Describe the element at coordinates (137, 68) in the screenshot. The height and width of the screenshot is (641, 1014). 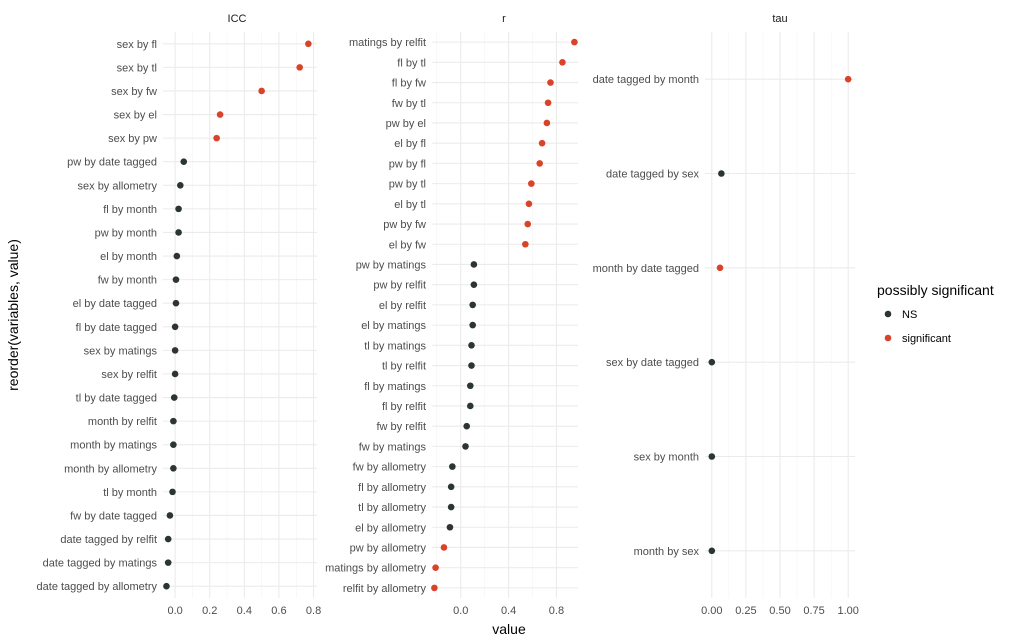
I see `y-category-label: sex by tl` at that location.